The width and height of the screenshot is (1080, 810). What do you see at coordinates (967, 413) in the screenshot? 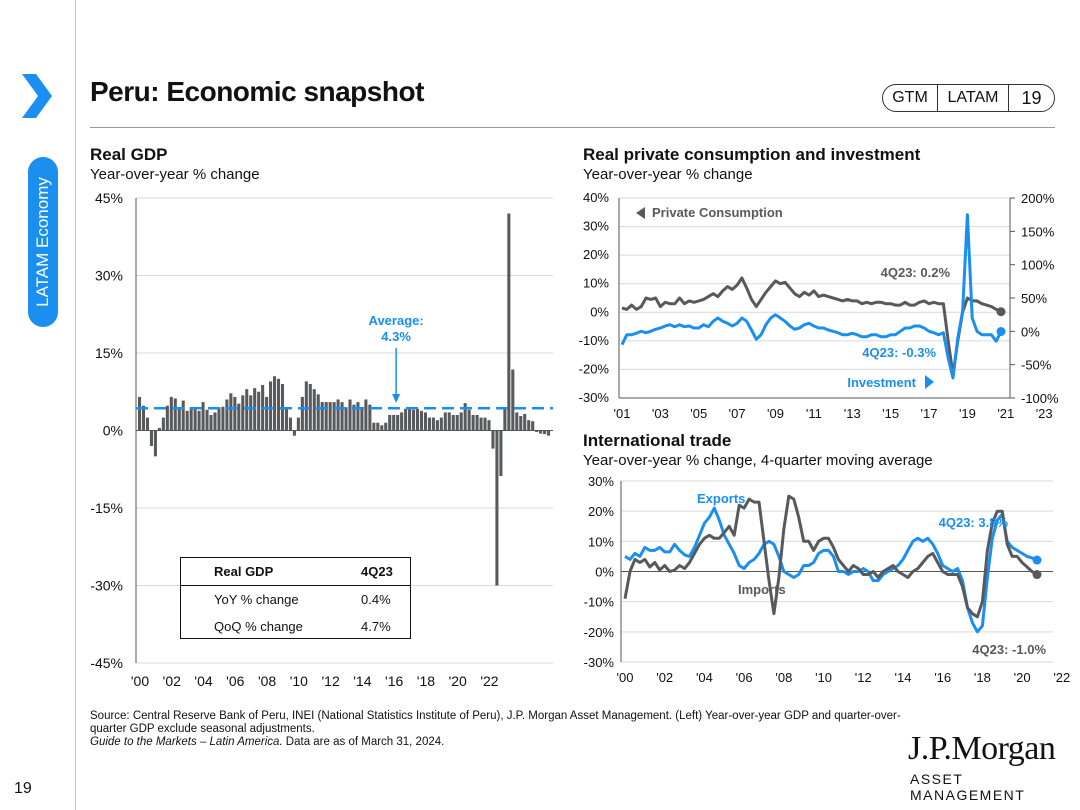
I see `x-tick-label: '19` at bounding box center [967, 413].